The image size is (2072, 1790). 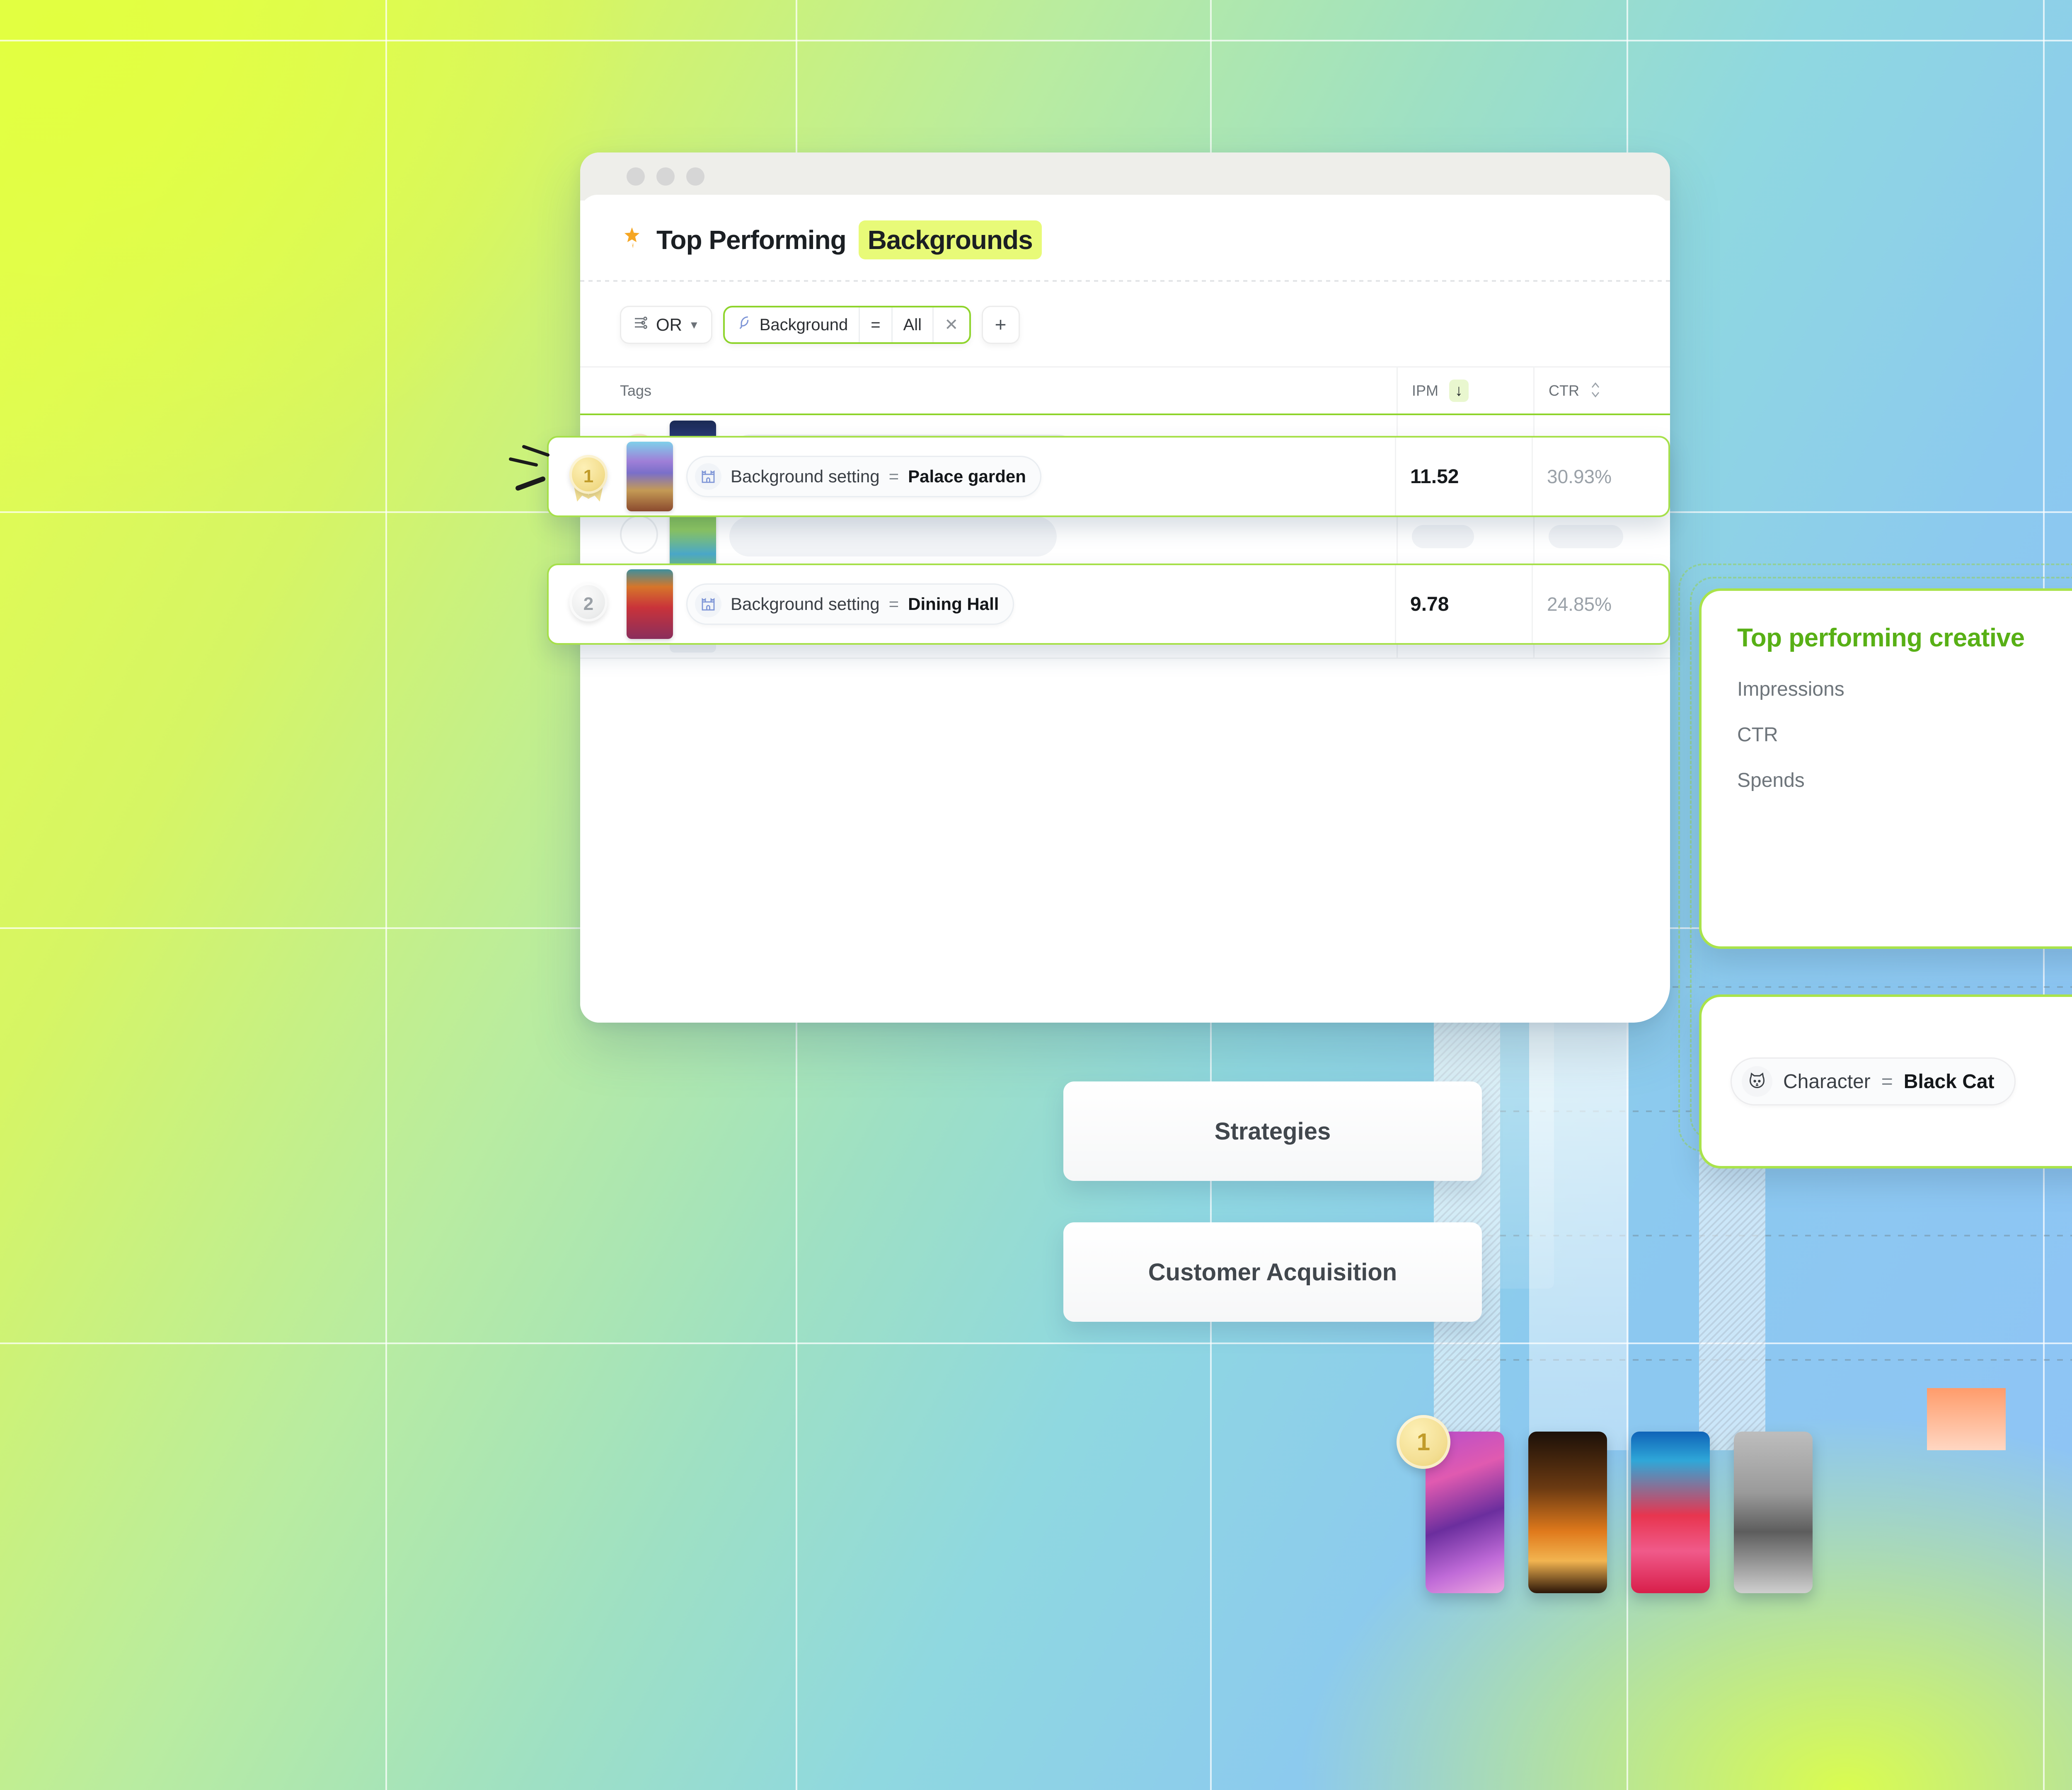 I want to click on table-header-row: Tags IPM ↓ CTR, so click(x=1125, y=391).